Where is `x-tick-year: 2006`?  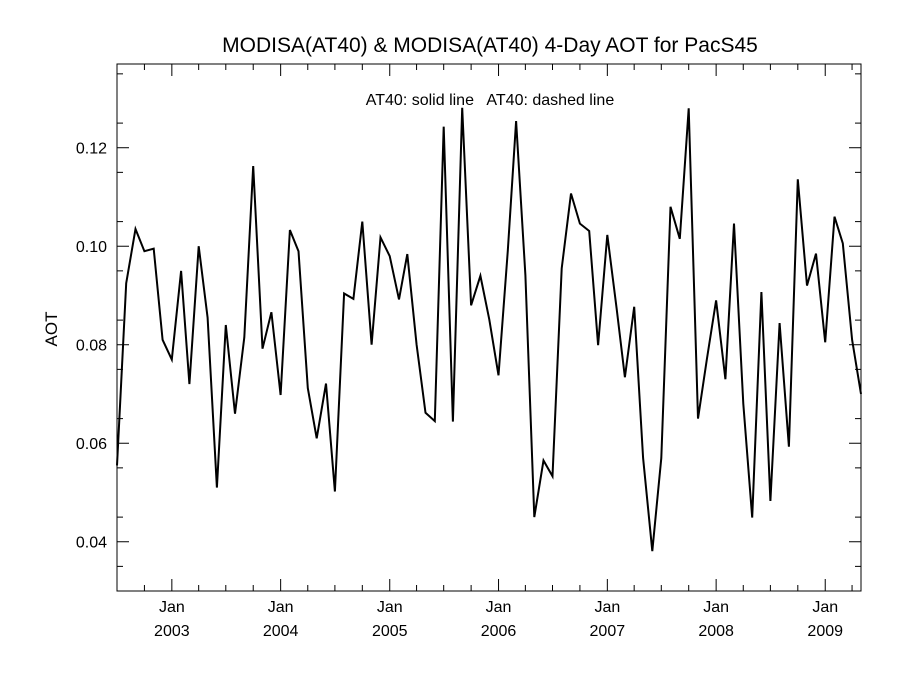
x-tick-year: 2006 is located at coordinates (499, 631).